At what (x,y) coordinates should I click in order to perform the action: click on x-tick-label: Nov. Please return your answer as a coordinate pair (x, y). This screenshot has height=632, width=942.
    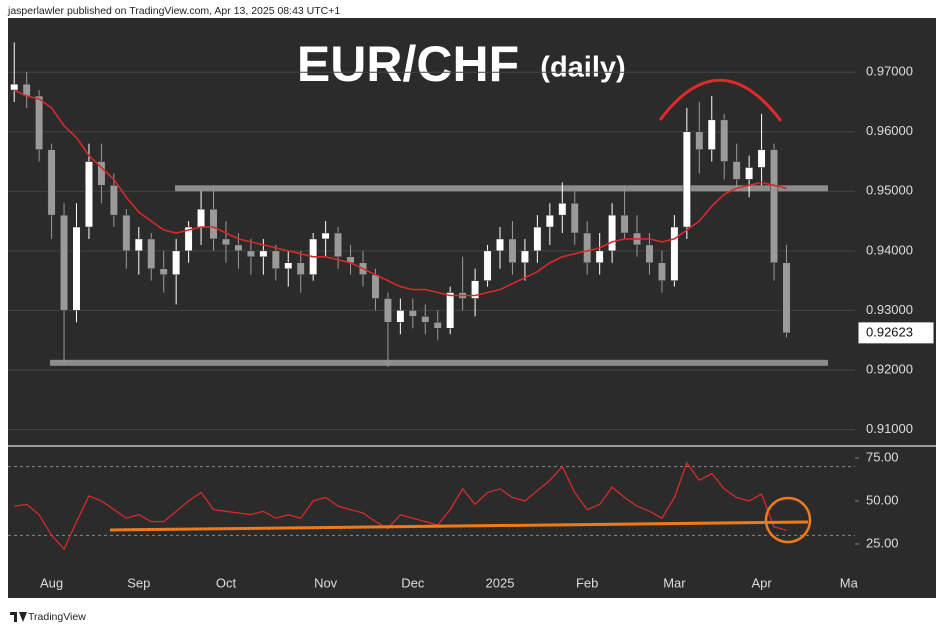
    Looking at the image, I should click on (326, 582).